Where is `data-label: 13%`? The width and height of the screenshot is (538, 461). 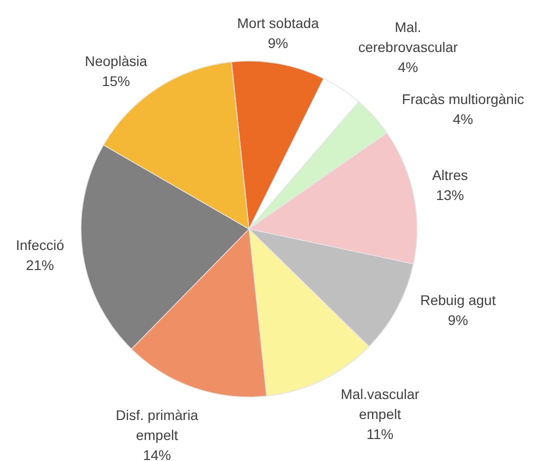 data-label: 13% is located at coordinates (450, 195).